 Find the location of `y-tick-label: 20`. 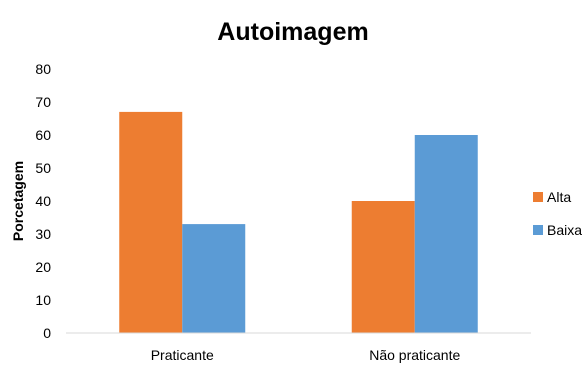

y-tick-label: 20 is located at coordinates (43, 267).